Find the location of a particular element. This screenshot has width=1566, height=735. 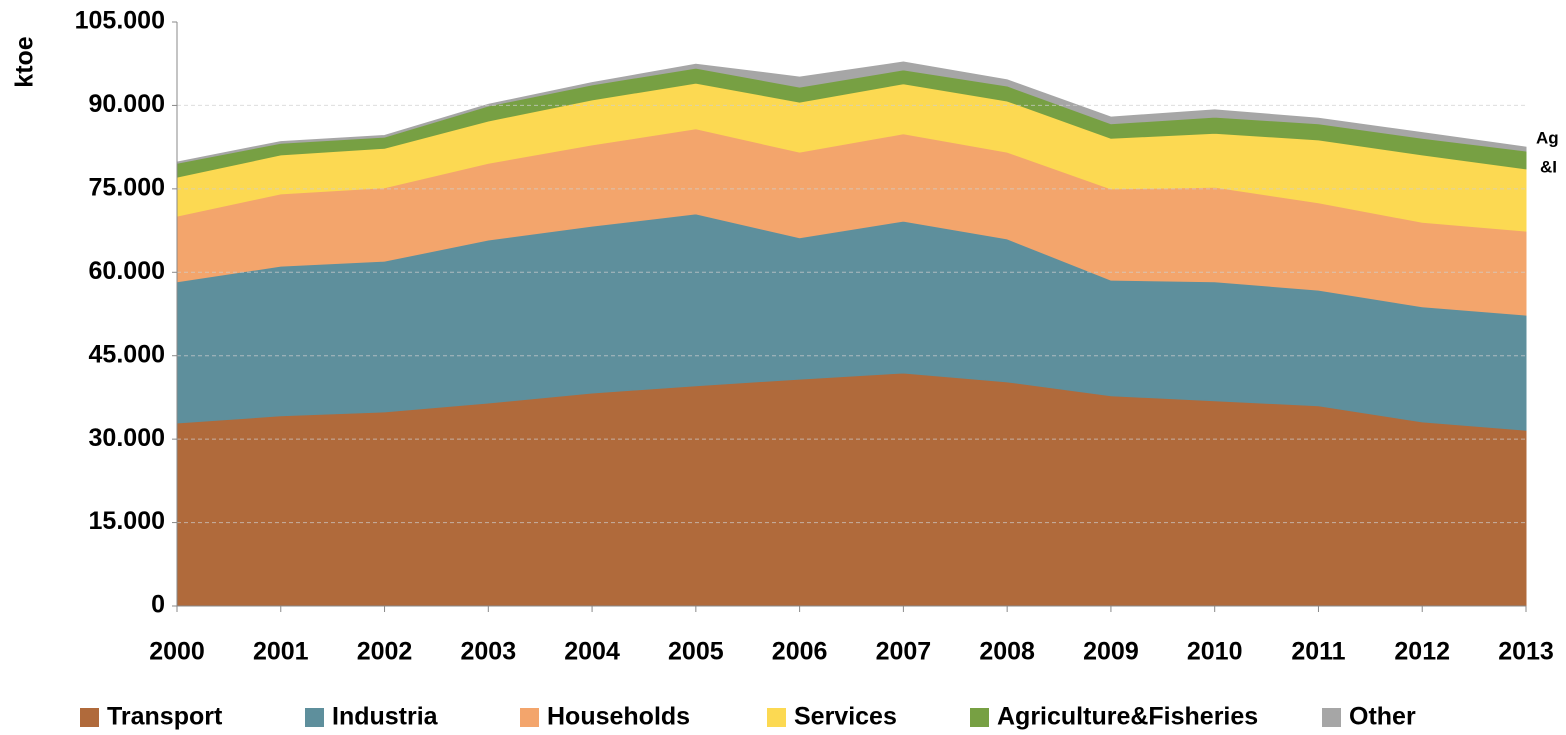

x-tick-label: 2002 is located at coordinates (385, 652).